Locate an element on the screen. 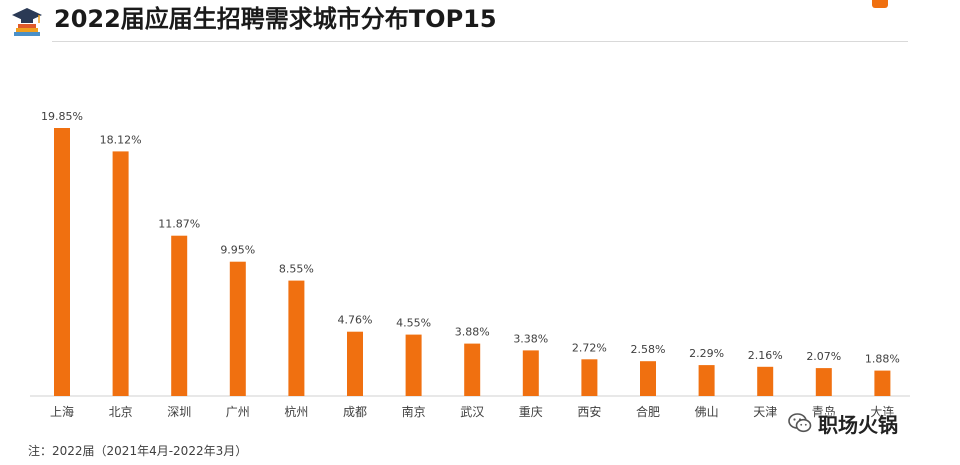 The width and height of the screenshot is (960, 465). bar-group: 9.95% 广州 is located at coordinates (237, 331).